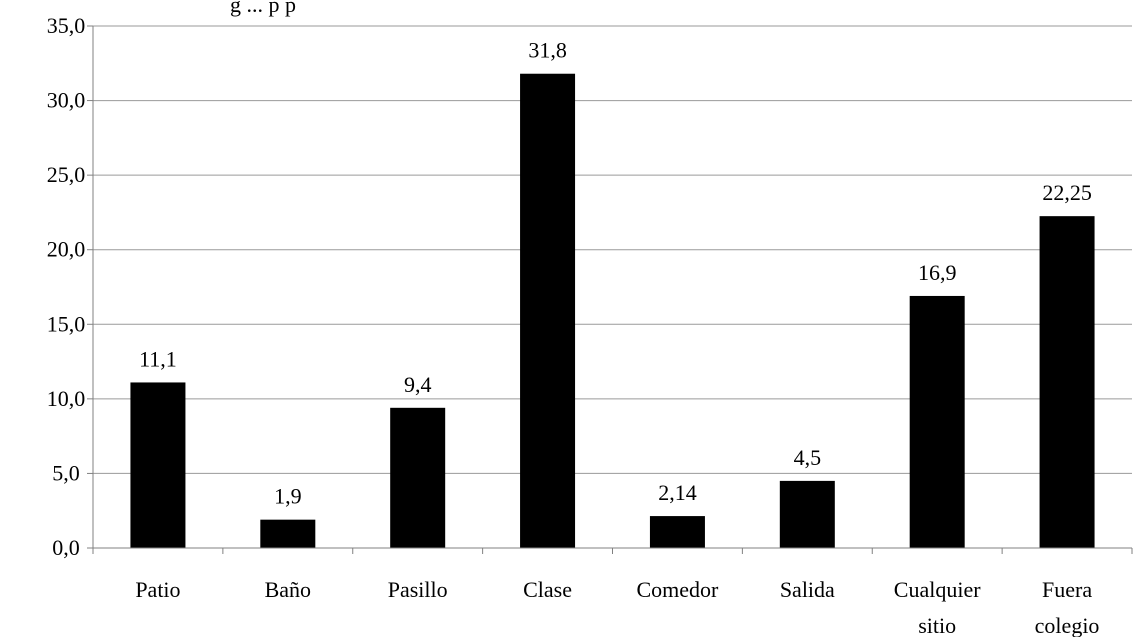 The height and width of the screenshot is (637, 1137). Describe the element at coordinates (288, 589) in the screenshot. I see `category-label: Baño` at that location.